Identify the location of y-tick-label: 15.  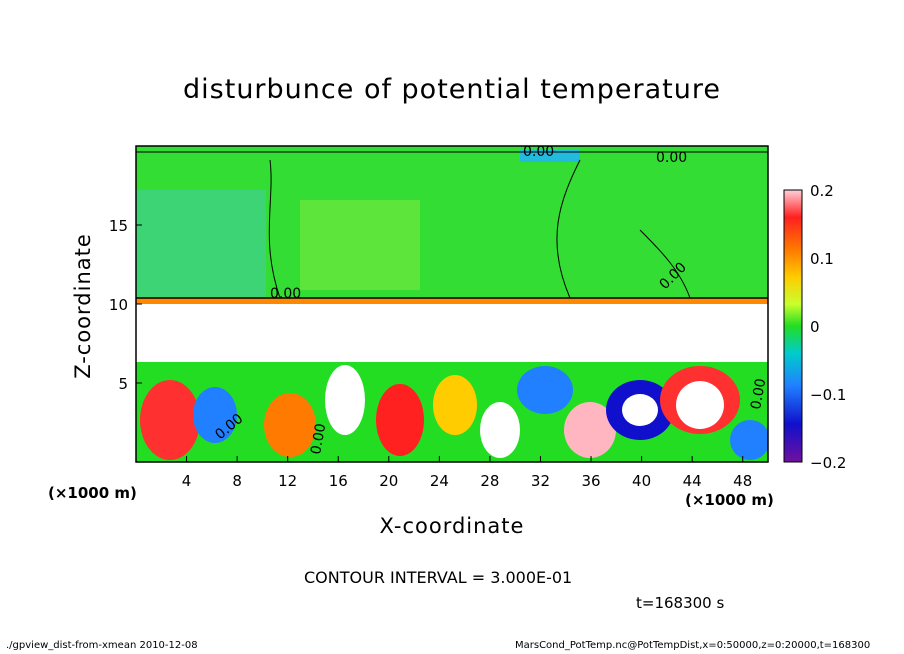
(118, 226).